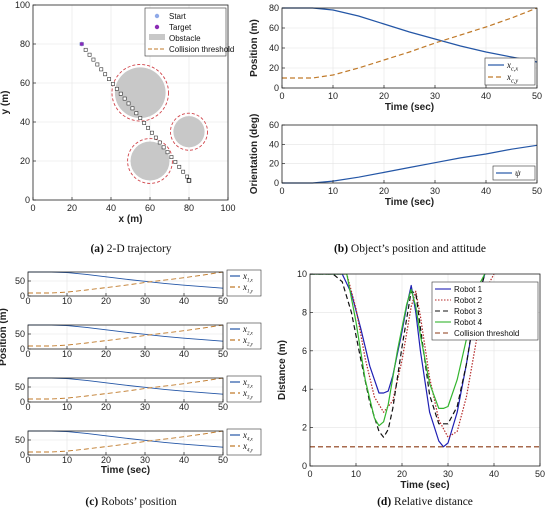 This screenshot has width=550, height=515. I want to click on legend-subscript: 2,x, so click(250, 334).